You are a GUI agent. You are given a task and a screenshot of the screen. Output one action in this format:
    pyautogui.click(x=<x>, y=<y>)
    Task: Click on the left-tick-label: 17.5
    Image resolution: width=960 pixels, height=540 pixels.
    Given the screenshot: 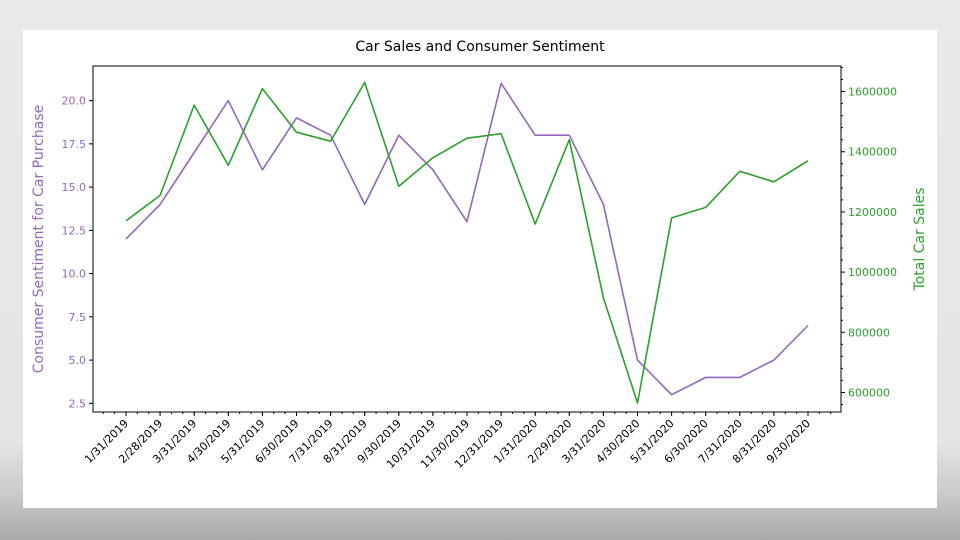 What is the action you would take?
    pyautogui.click(x=74, y=144)
    